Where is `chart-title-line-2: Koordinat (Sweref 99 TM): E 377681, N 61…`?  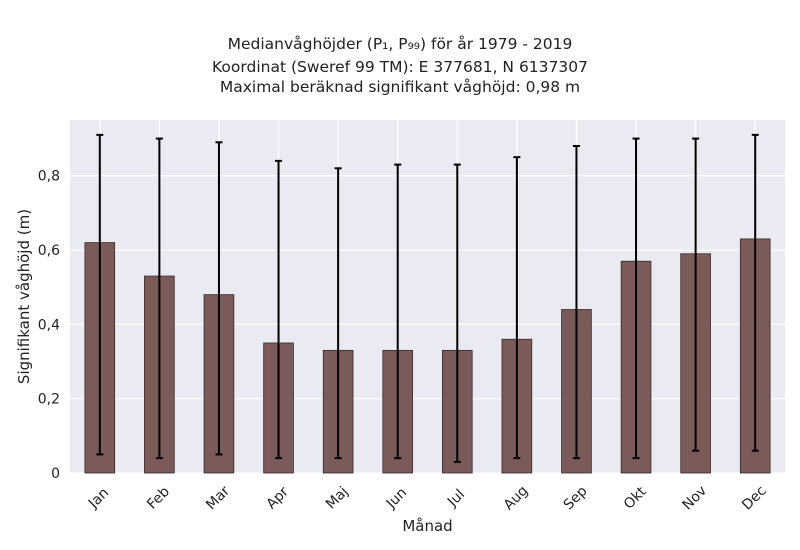 chart-title-line-2: Koordinat (Sweref 99 TM): E 377681, N 61… is located at coordinates (400, 67).